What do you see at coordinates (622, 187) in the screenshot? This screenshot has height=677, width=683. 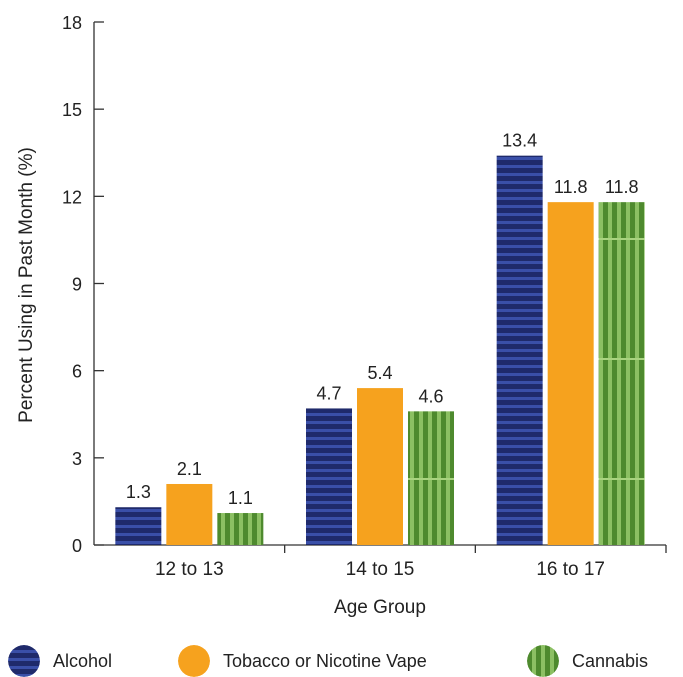 I see `data-label-cannabis: 11.8` at bounding box center [622, 187].